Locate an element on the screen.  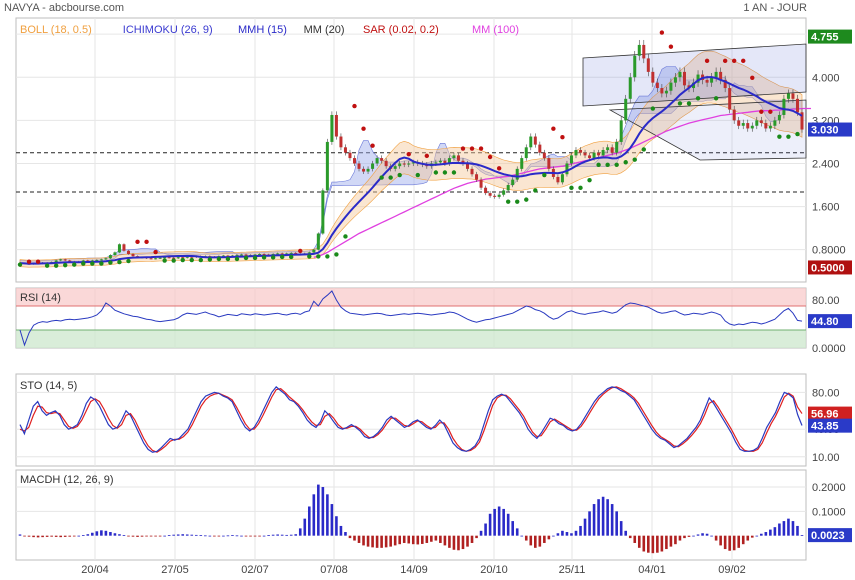
x-tick-label: 20/10 is located at coordinates (494, 570).